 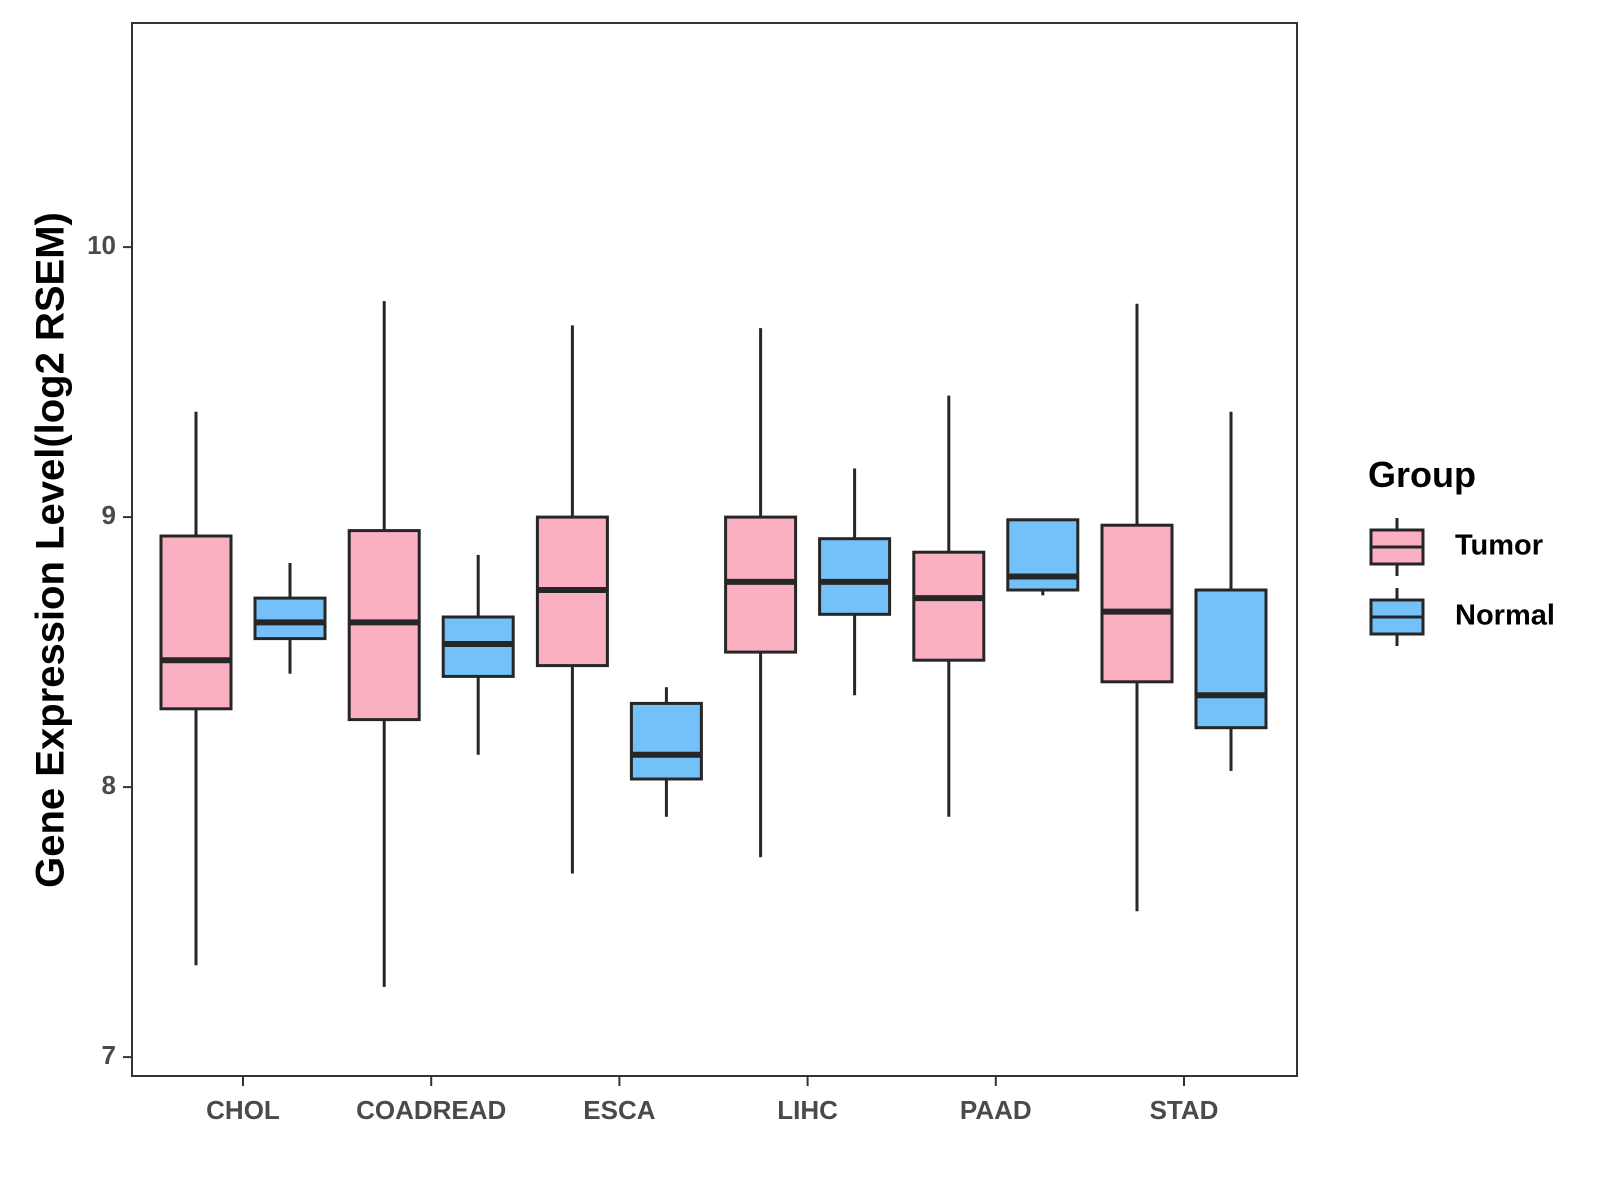 What do you see at coordinates (109, 515) in the screenshot?
I see `y-tick-label-9: 9` at bounding box center [109, 515].